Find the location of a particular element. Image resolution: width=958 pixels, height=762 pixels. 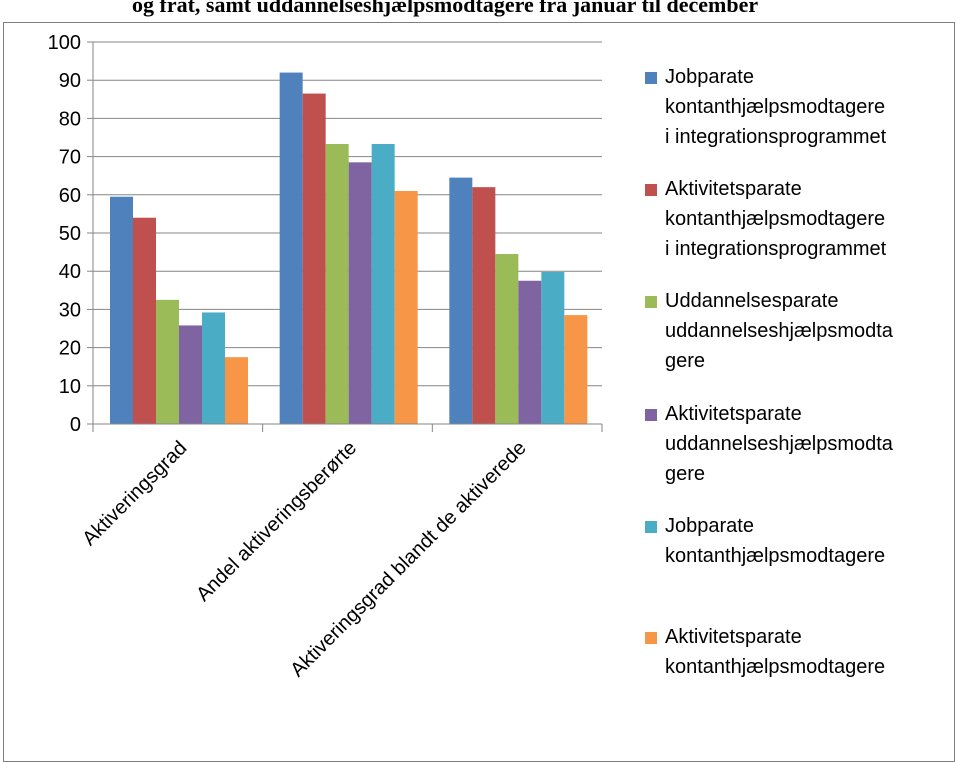

y-tick-label: 50 is located at coordinates (70, 234).